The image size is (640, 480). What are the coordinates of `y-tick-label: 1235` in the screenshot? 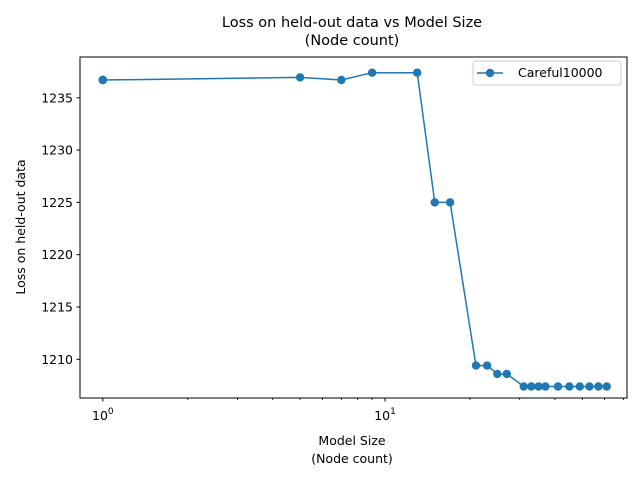 It's located at (57, 97).